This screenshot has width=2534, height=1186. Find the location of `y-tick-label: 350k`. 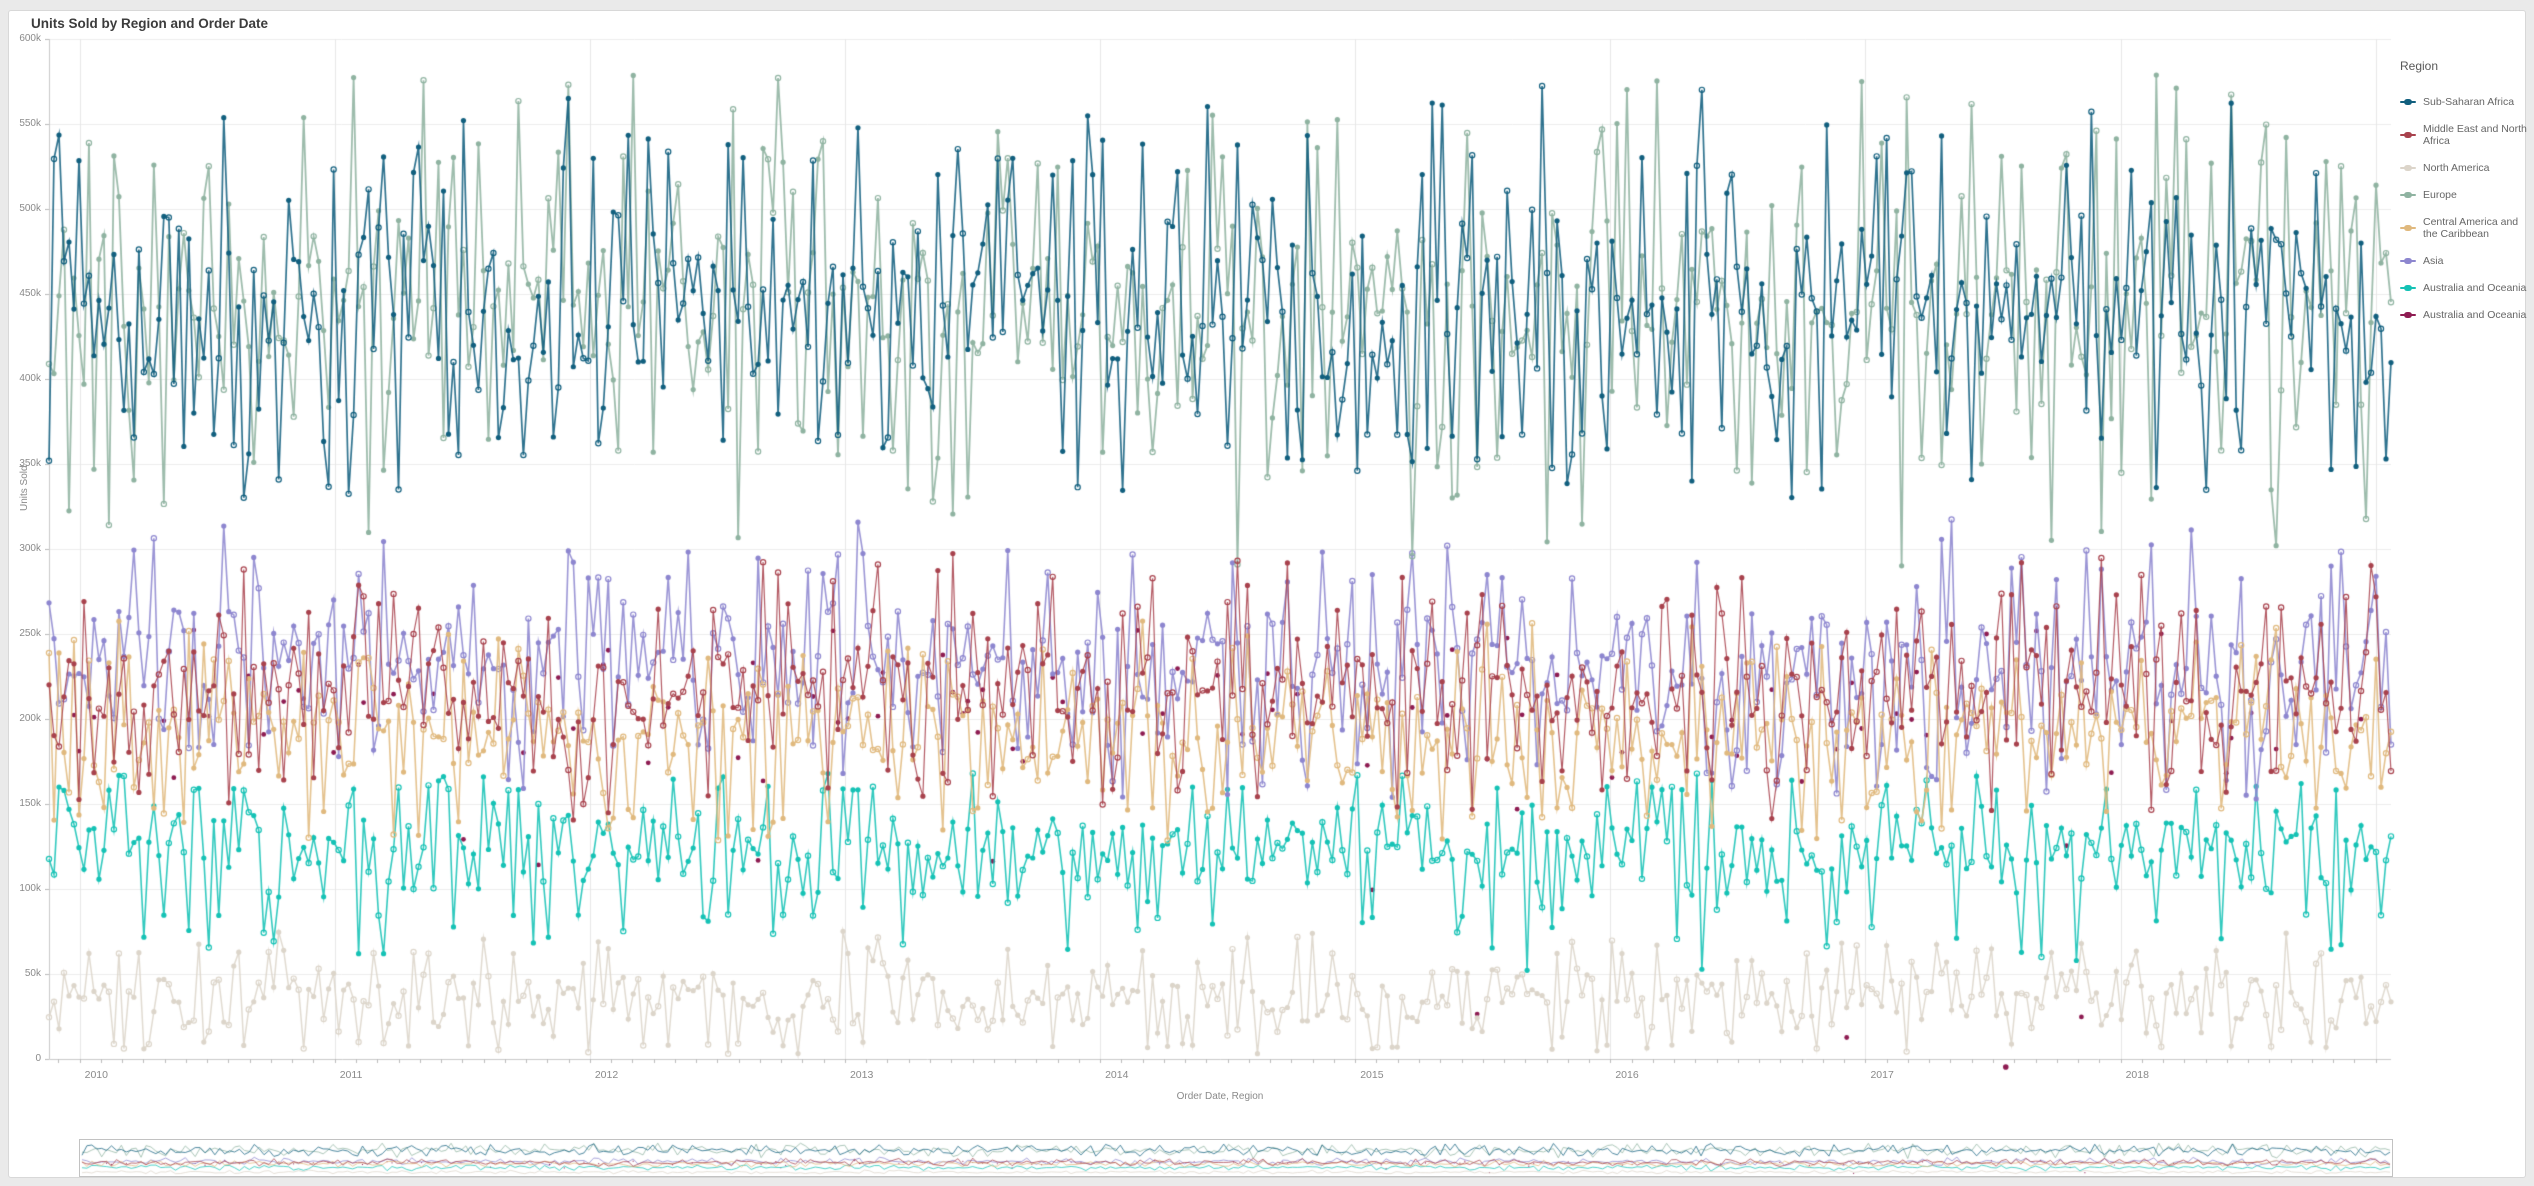

y-tick-label: 350k is located at coordinates (30, 463).